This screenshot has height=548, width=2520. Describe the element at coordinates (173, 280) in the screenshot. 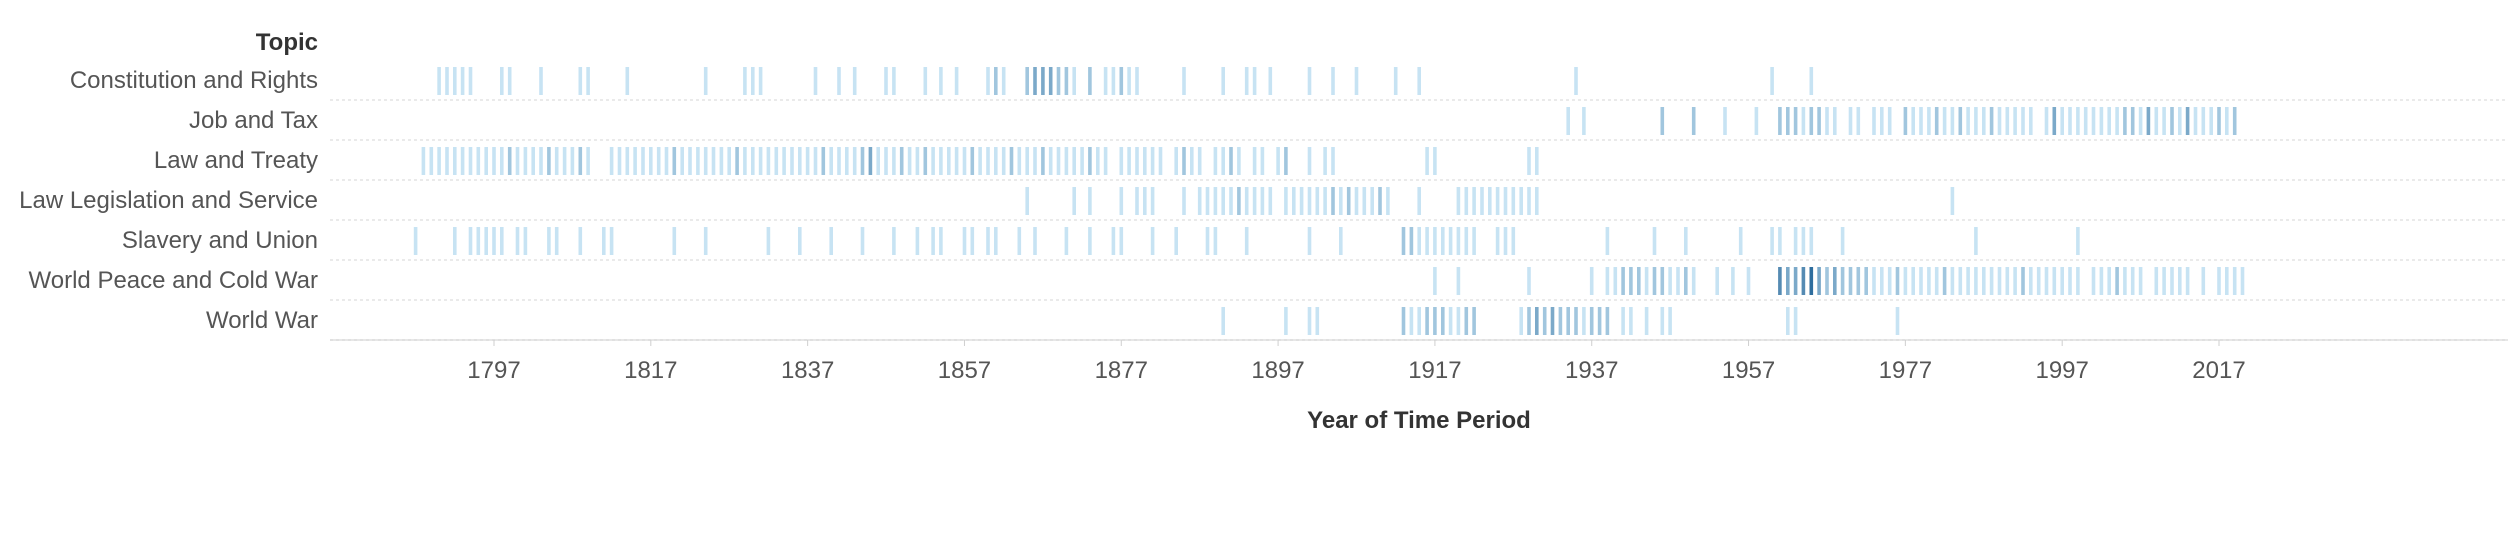

I see `row-label: World Peace and Cold War` at that location.